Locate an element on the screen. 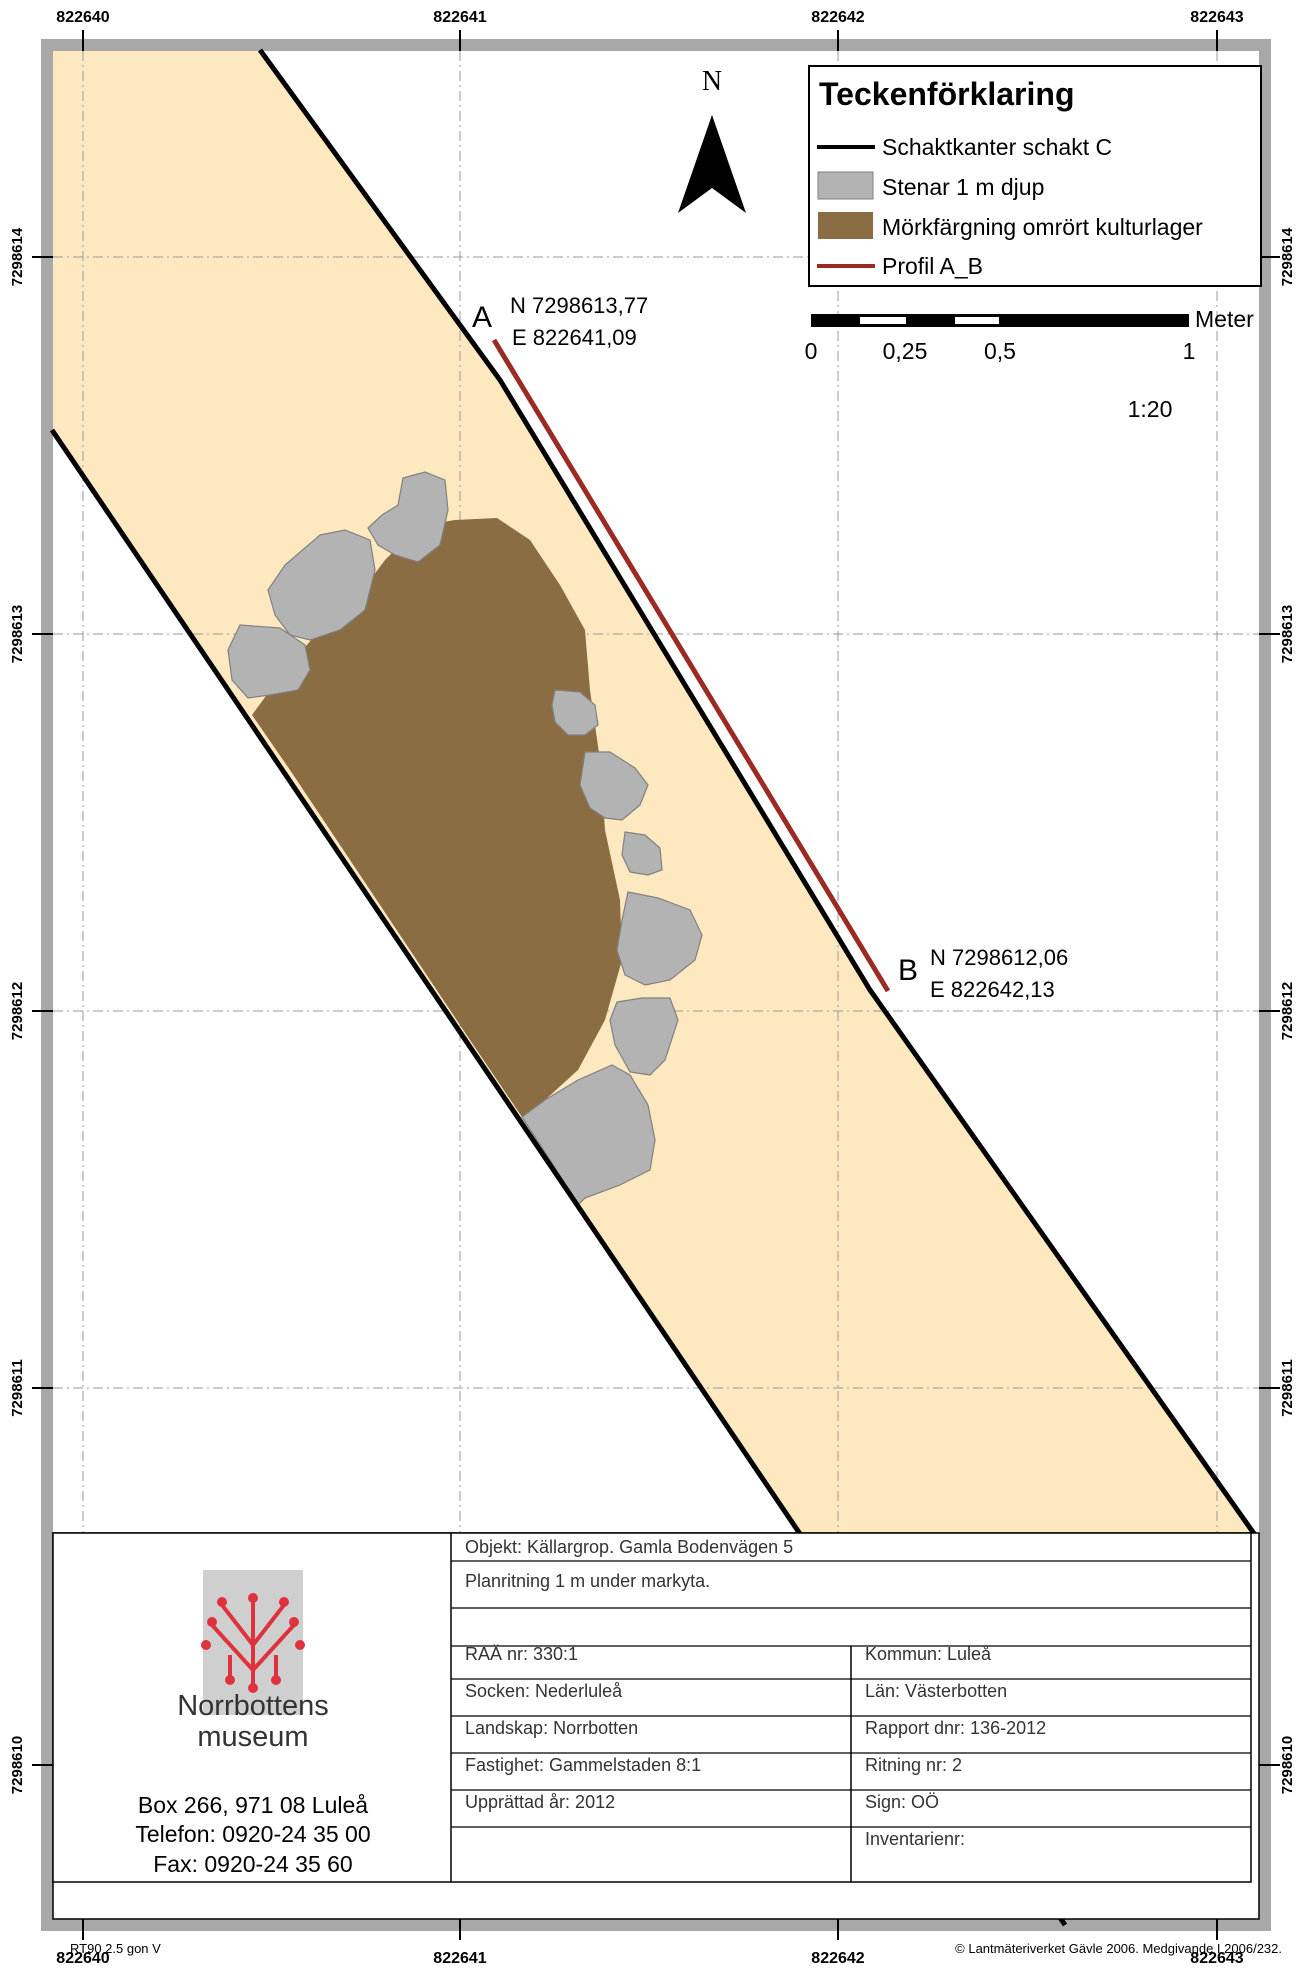 This screenshot has height=1970, width=1313. legend-symbol-stones is located at coordinates (845, 185).